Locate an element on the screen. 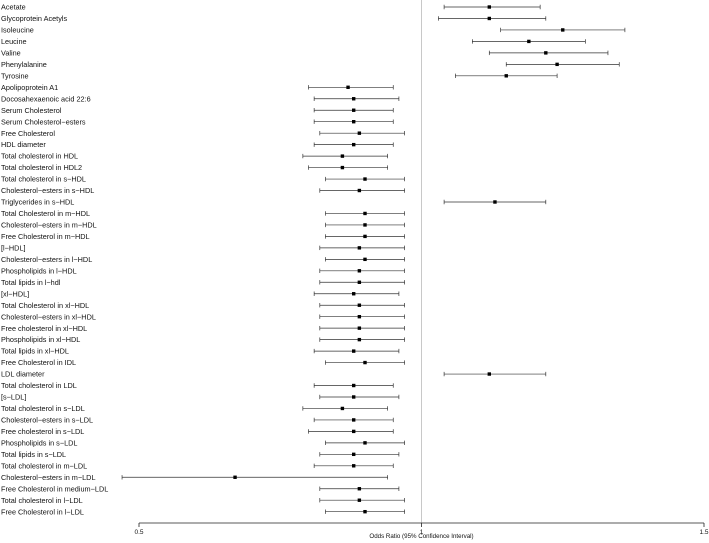 Image resolution: width=709 pixels, height=543 pixels. row-label: Total lipids in s−LDL is located at coordinates (33, 454).